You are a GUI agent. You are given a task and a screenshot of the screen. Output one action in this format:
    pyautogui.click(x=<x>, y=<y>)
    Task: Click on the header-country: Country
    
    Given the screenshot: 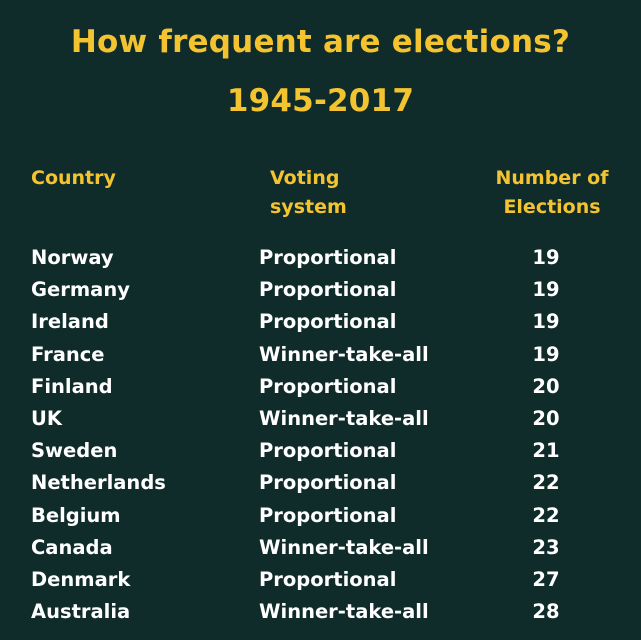 What is the action you would take?
    pyautogui.click(x=73, y=178)
    